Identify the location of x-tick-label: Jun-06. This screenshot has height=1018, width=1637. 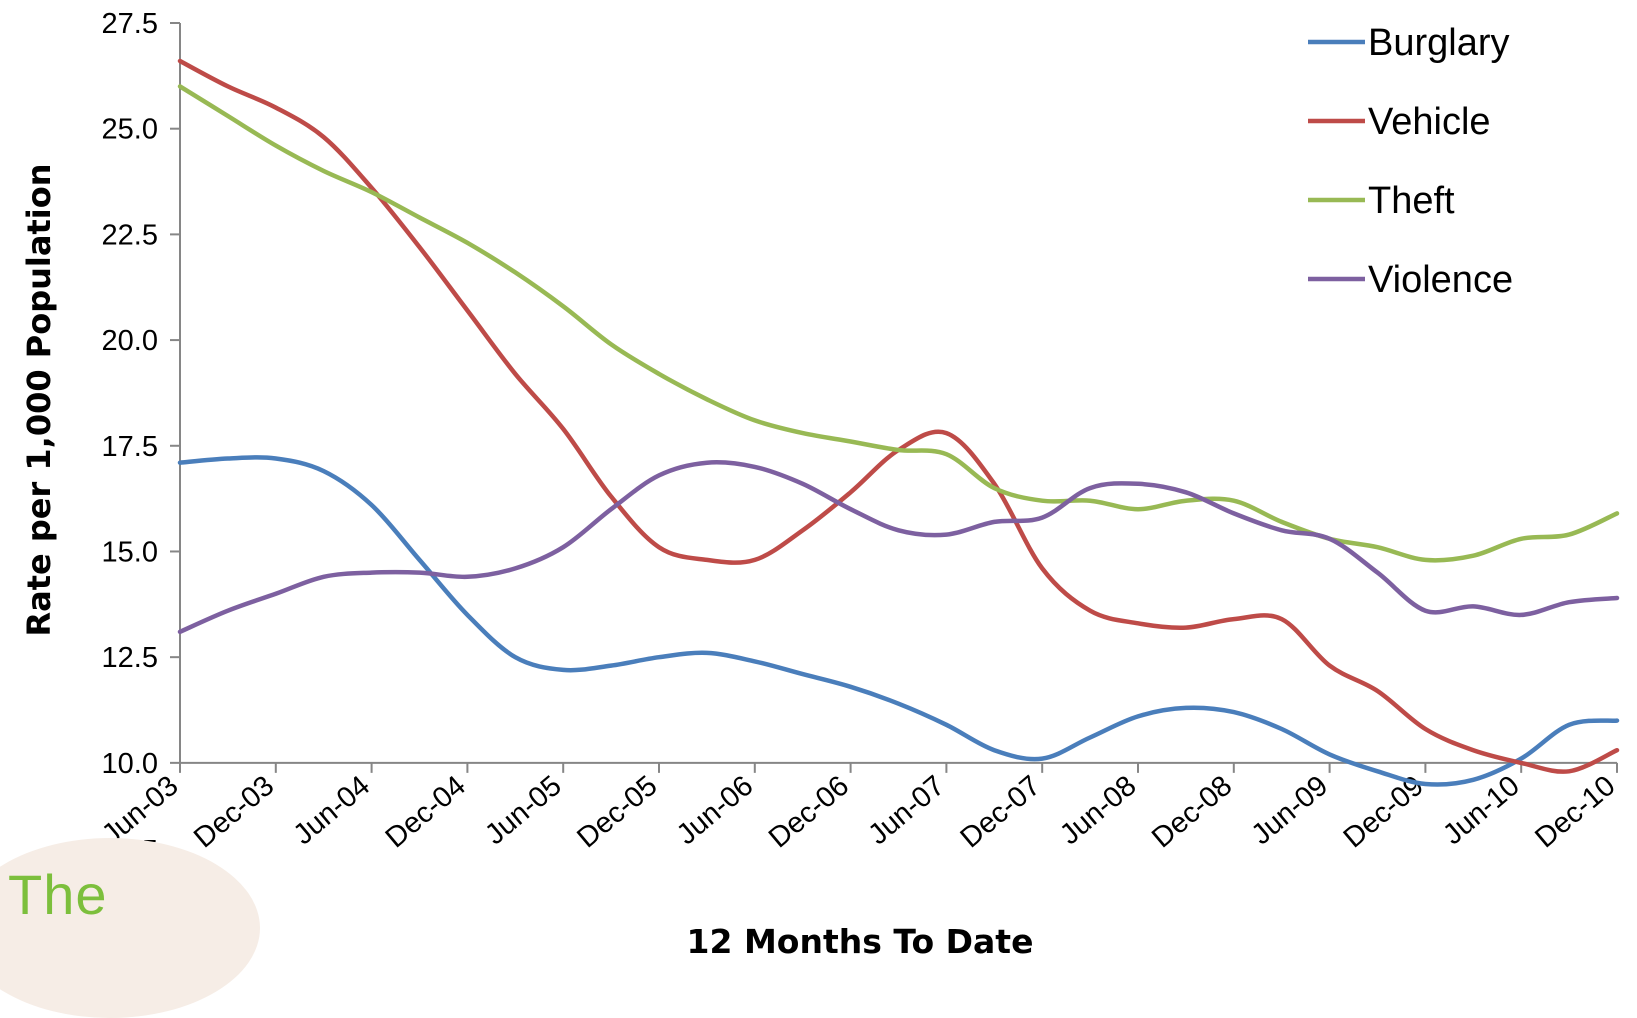
(715, 811).